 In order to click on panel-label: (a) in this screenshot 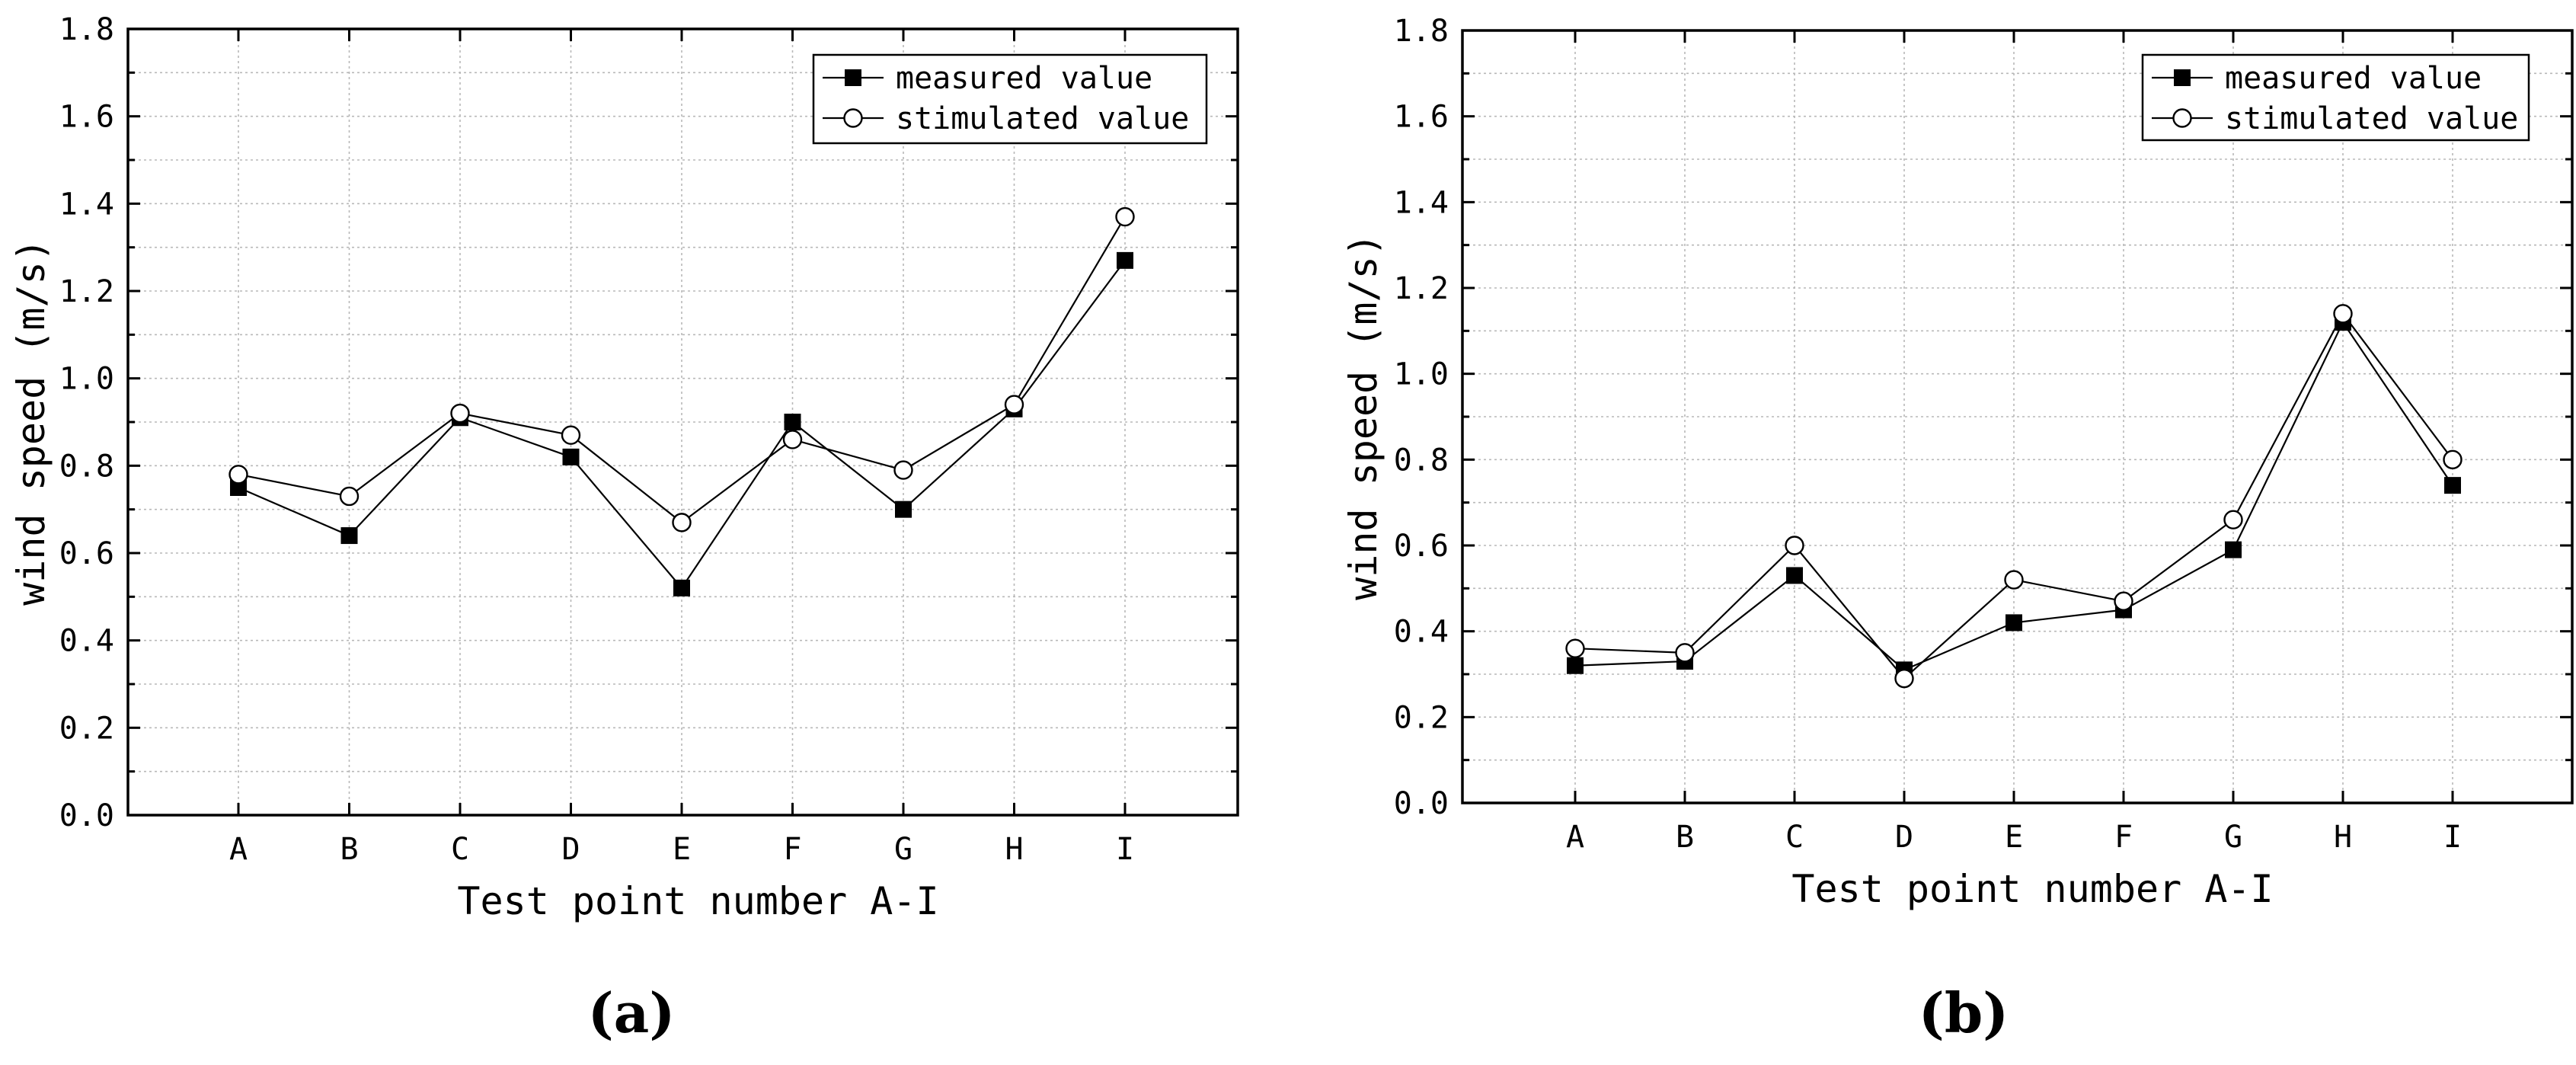, I will do `click(632, 1012)`.